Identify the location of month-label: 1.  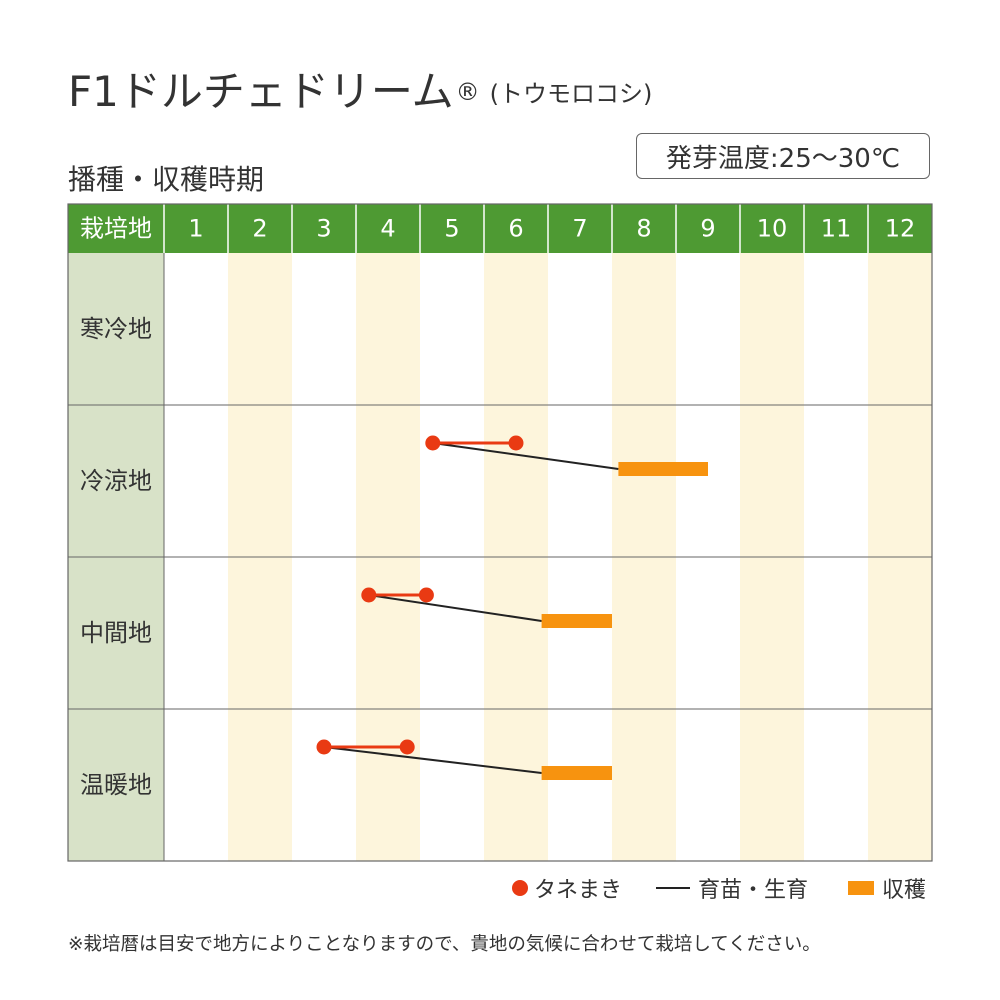
(195, 229).